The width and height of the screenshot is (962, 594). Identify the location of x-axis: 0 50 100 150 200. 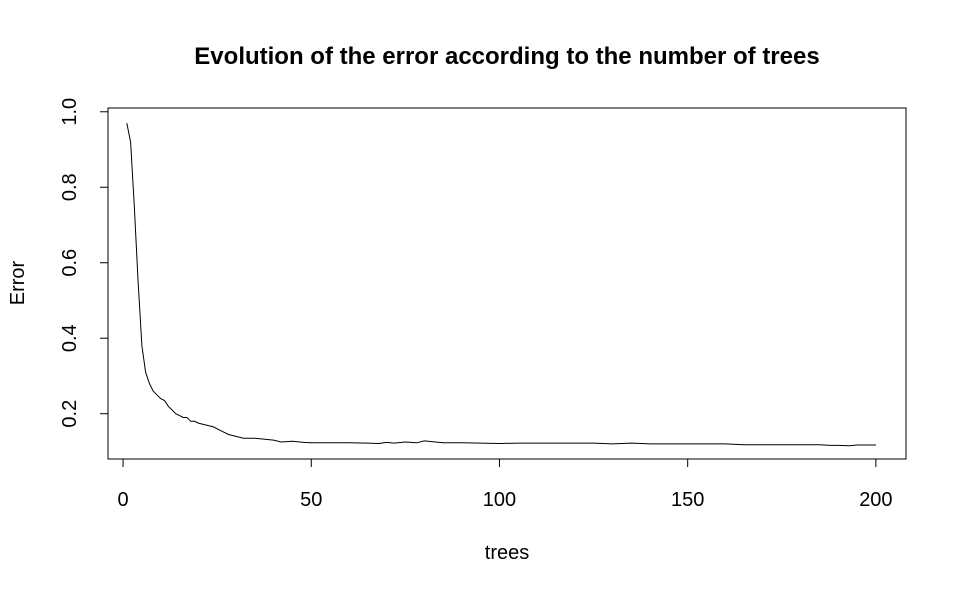
(505, 484).